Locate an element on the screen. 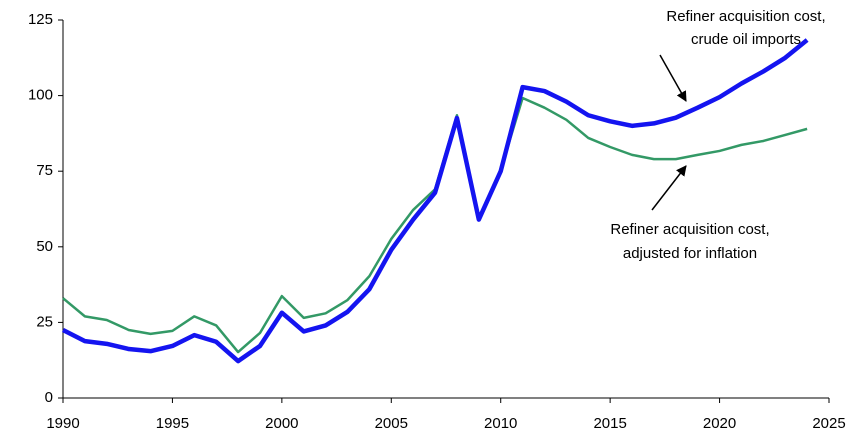 The height and width of the screenshot is (440, 859). y-tick-label: 50 is located at coordinates (44, 246).